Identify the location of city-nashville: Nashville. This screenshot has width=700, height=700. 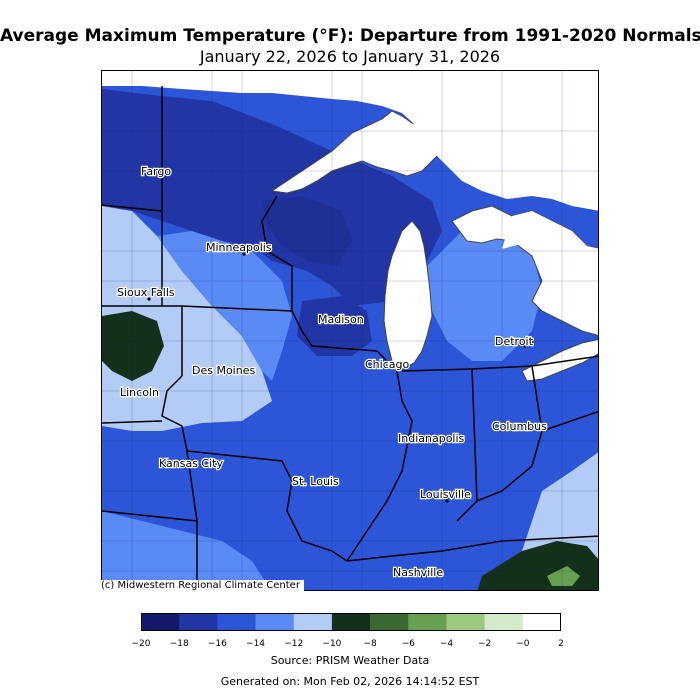
(418, 572).